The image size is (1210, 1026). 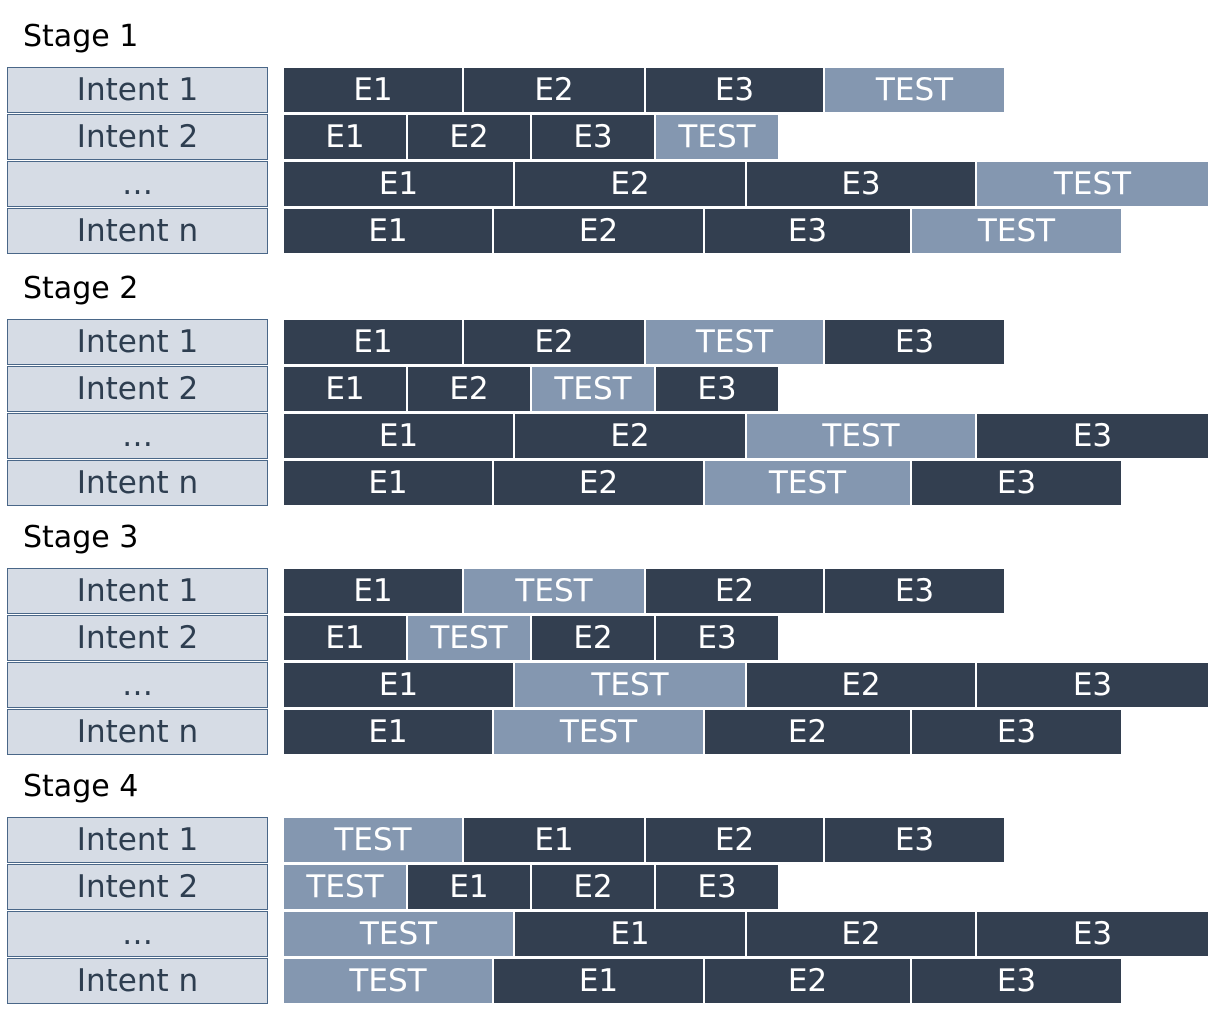 I want to click on stage-title: Stage 1, so click(x=81, y=36).